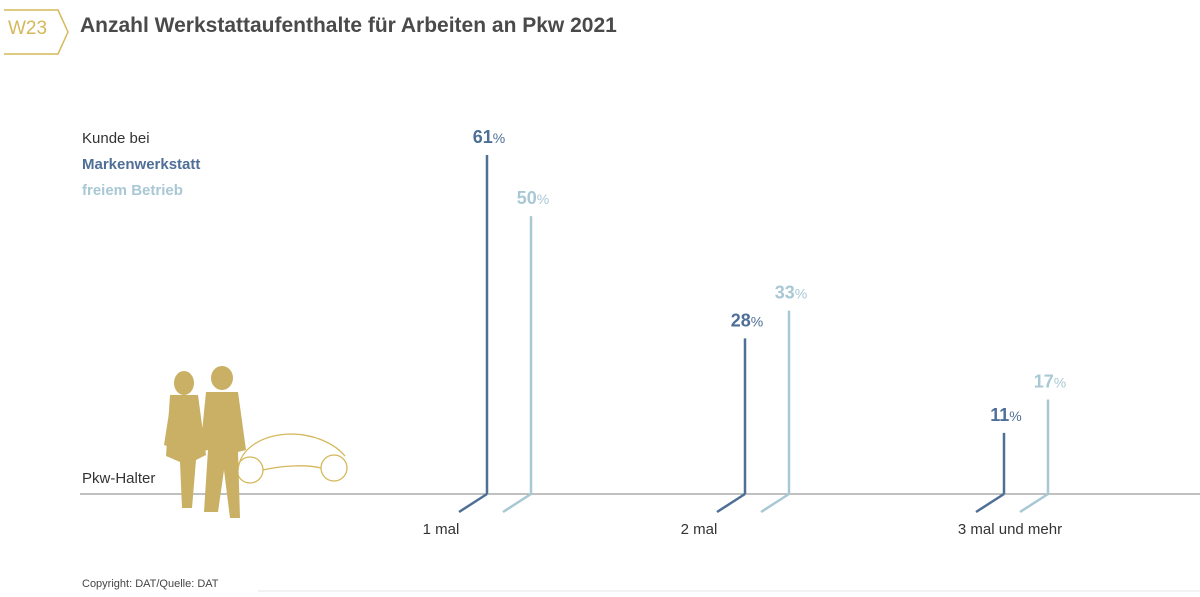 The width and height of the screenshot is (1200, 597). I want to click on data-label: 28%, so click(747, 320).